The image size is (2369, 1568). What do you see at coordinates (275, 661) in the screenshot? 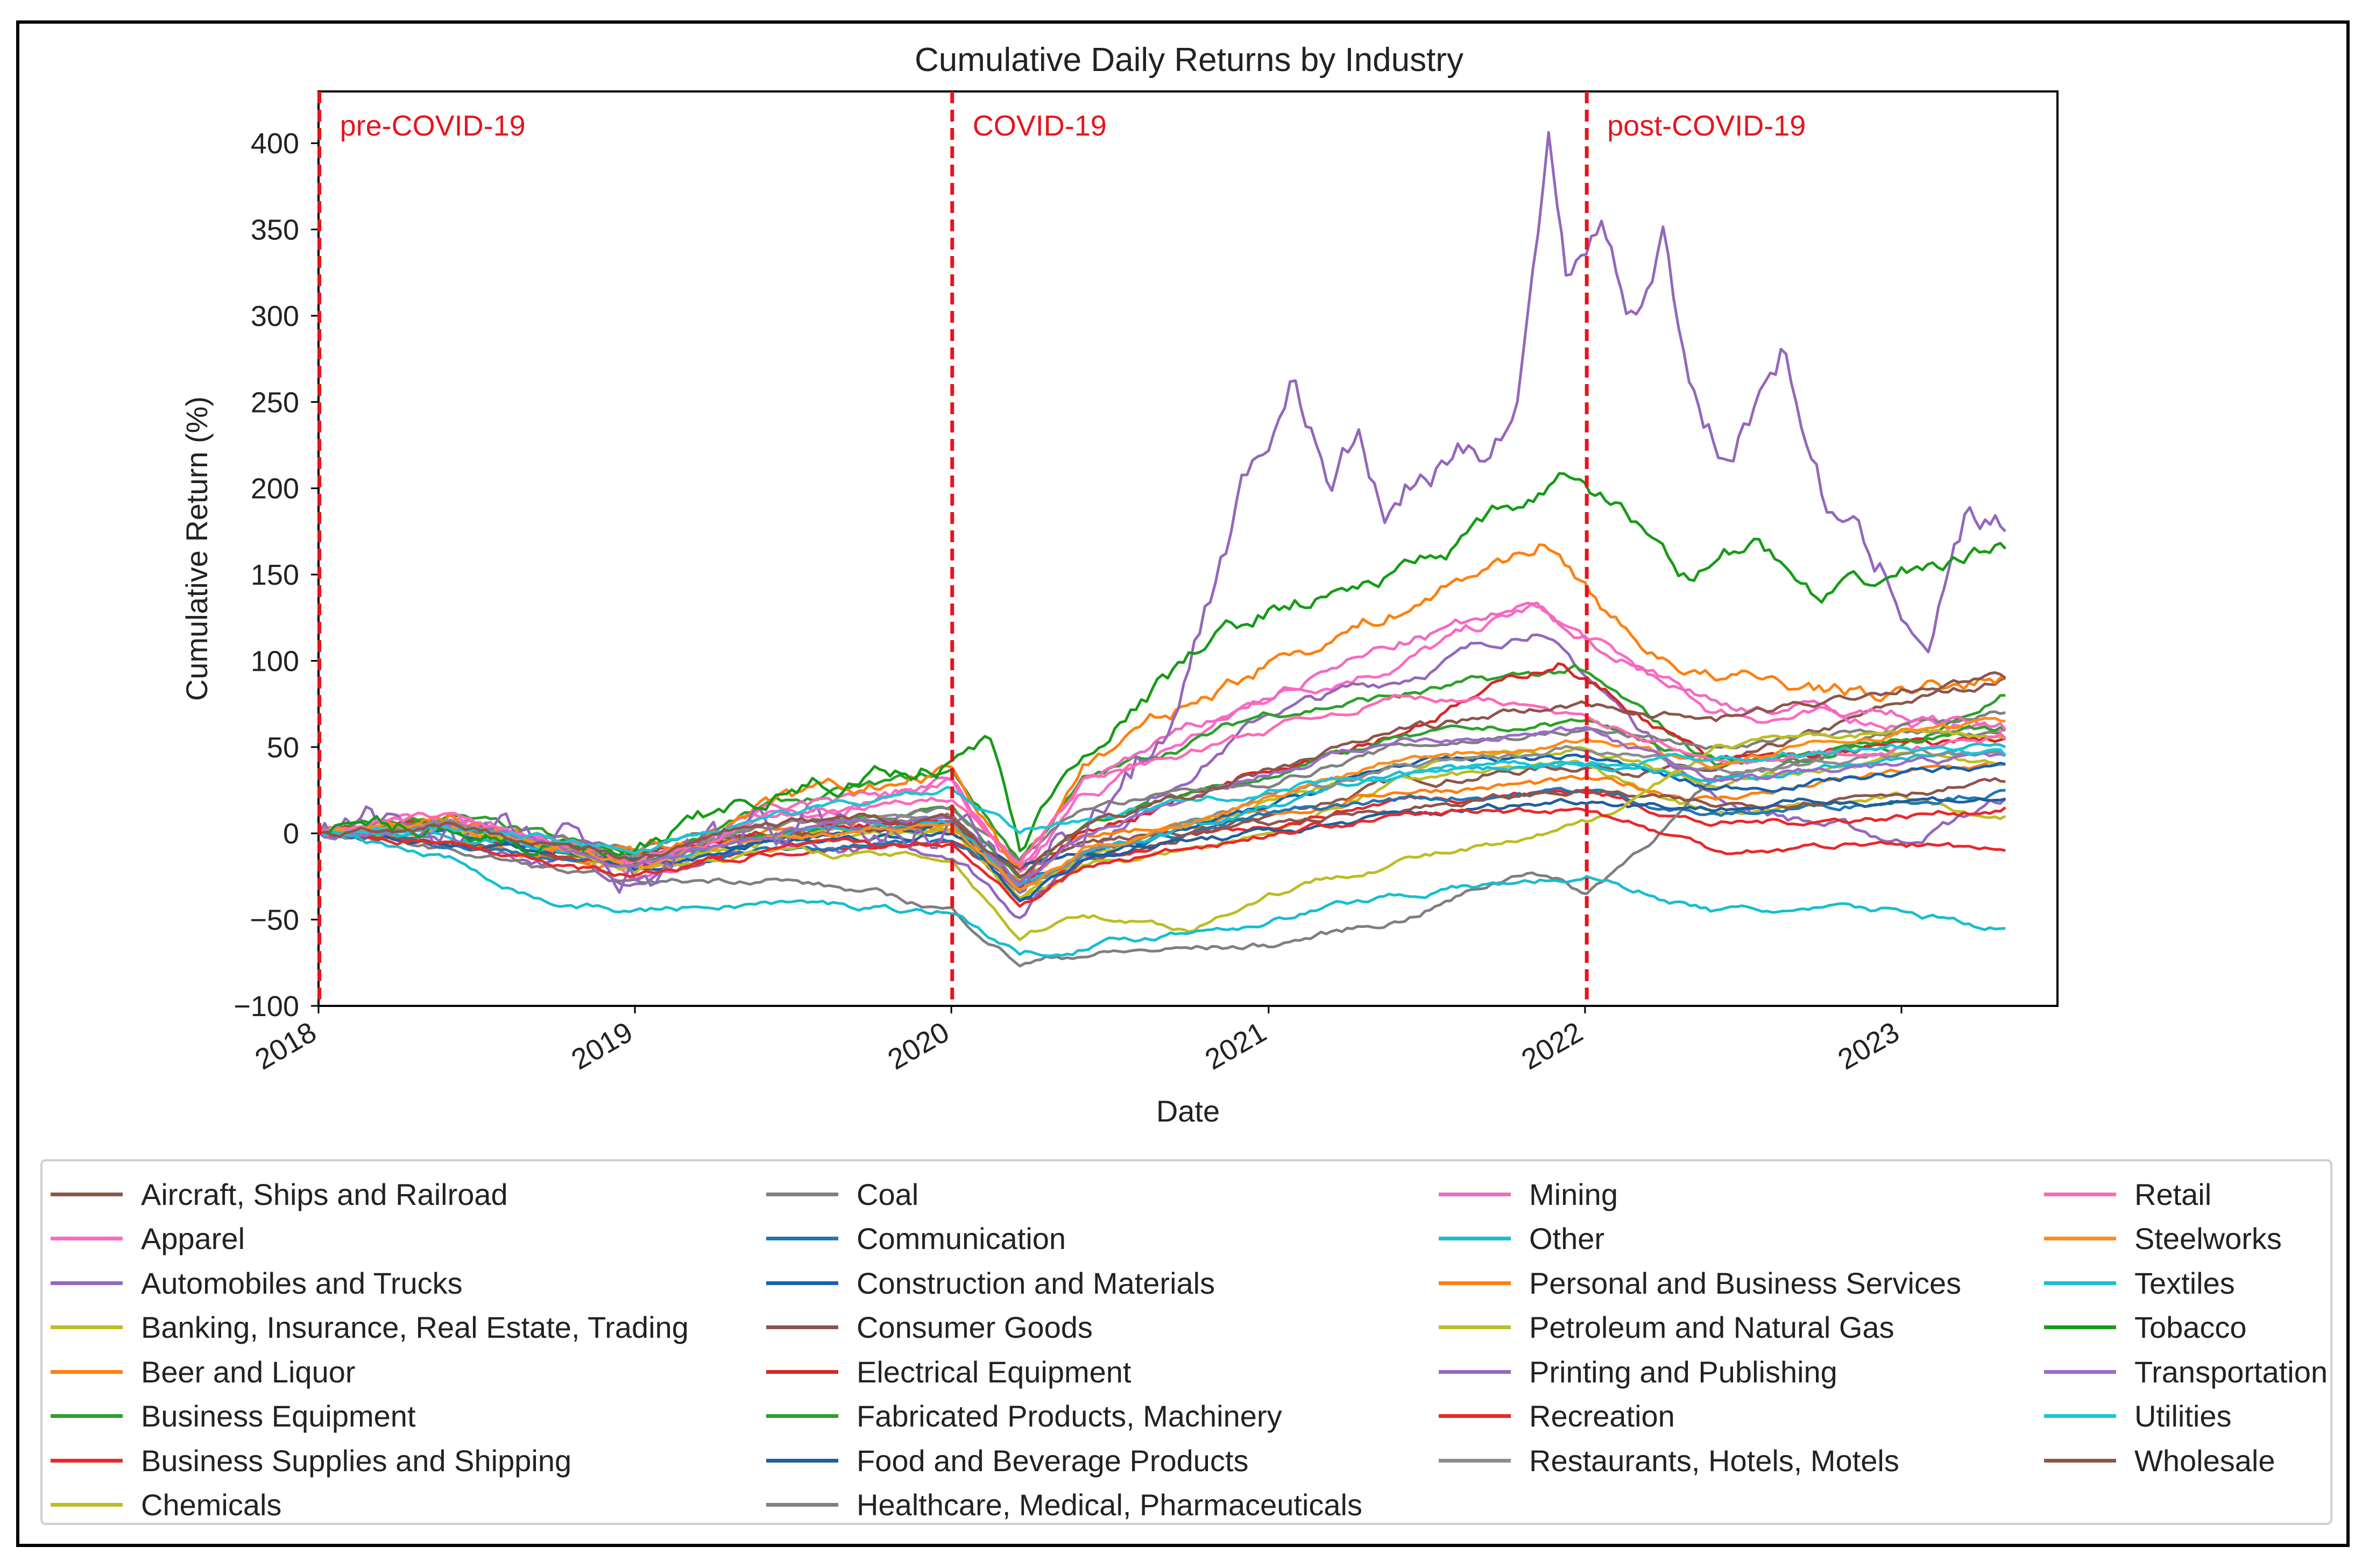
I see `y-tick-label: 100` at bounding box center [275, 661].